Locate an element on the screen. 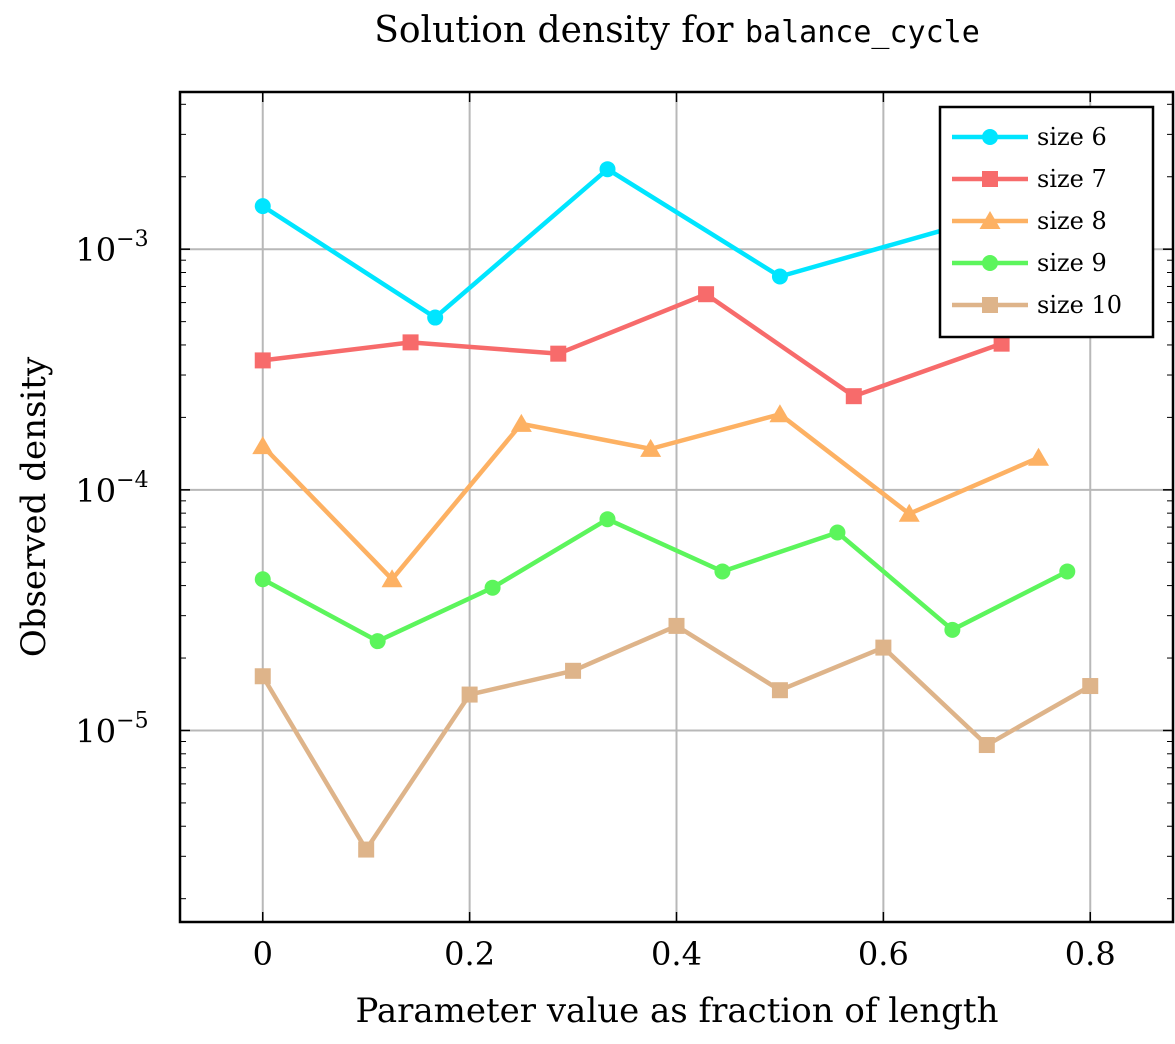 The height and width of the screenshot is (1044, 1175). legend-label: size 8 is located at coordinates (1072, 221).